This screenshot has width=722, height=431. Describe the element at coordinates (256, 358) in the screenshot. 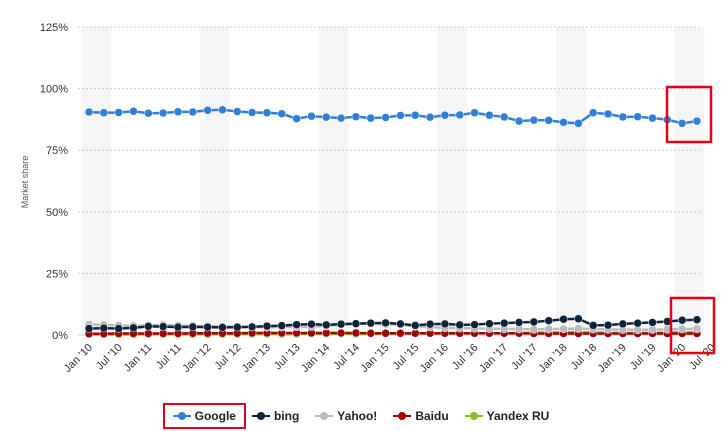

I see `x-tick-label: Jan '13` at that location.